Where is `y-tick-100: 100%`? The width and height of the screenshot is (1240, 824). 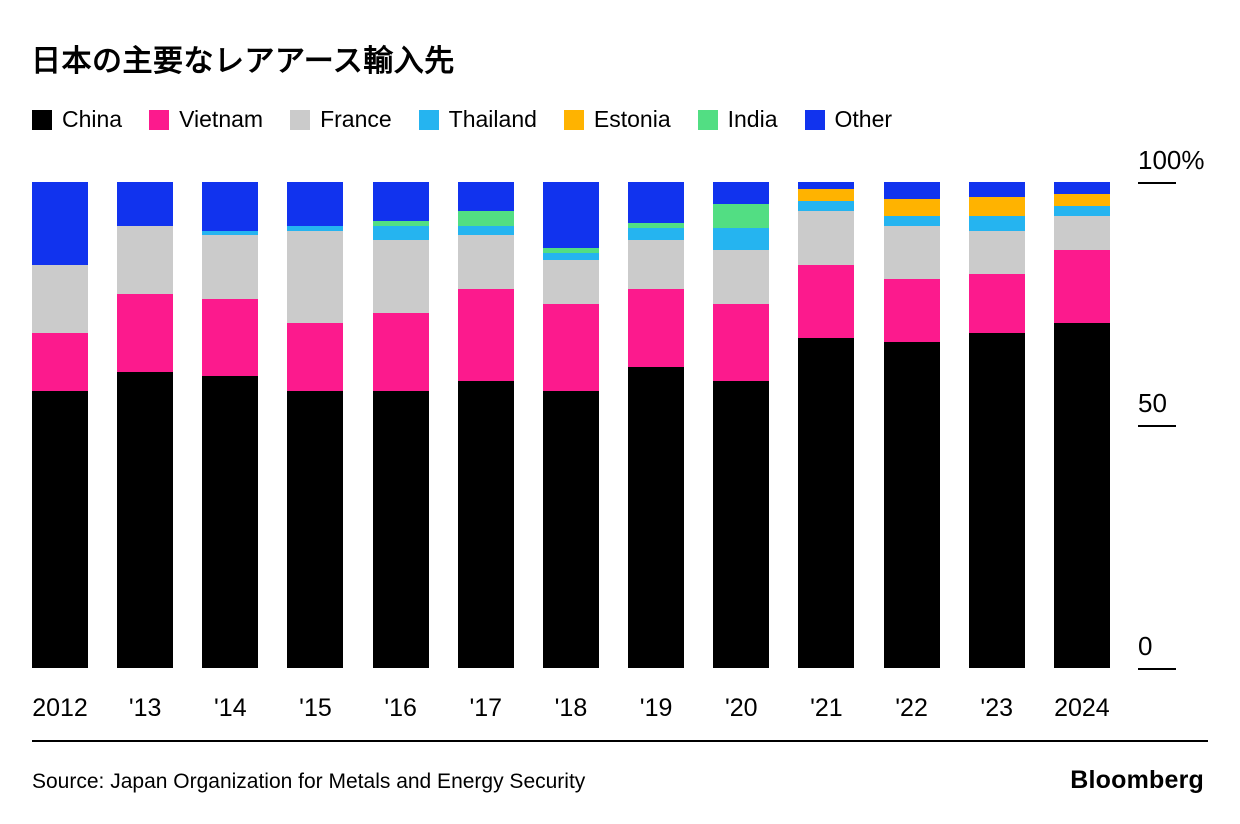
y-tick-100: 100% is located at coordinates (1183, 164).